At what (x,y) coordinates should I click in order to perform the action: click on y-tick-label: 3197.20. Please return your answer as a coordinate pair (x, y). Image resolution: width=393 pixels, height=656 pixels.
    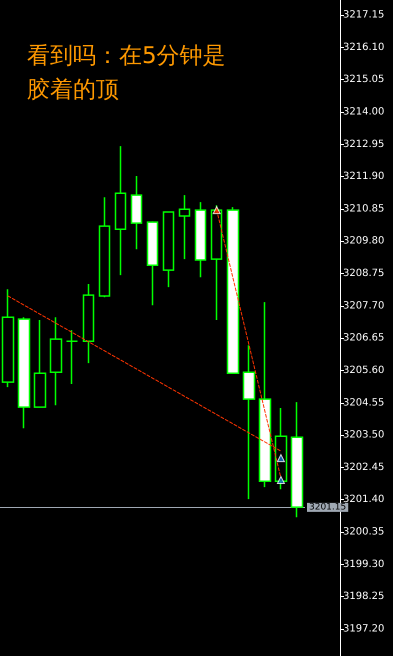
    Looking at the image, I should click on (363, 628).